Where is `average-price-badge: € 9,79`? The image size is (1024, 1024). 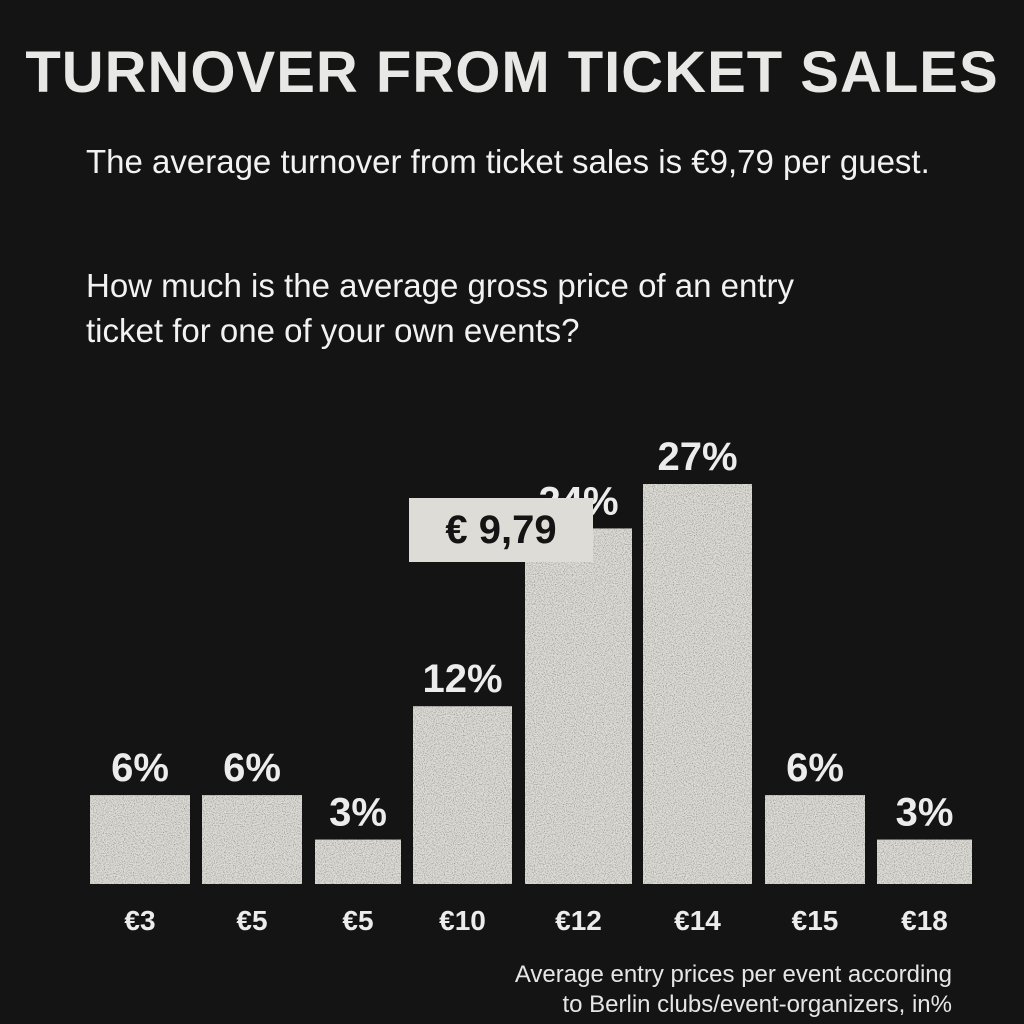
average-price-badge: € 9,79 is located at coordinates (501, 530).